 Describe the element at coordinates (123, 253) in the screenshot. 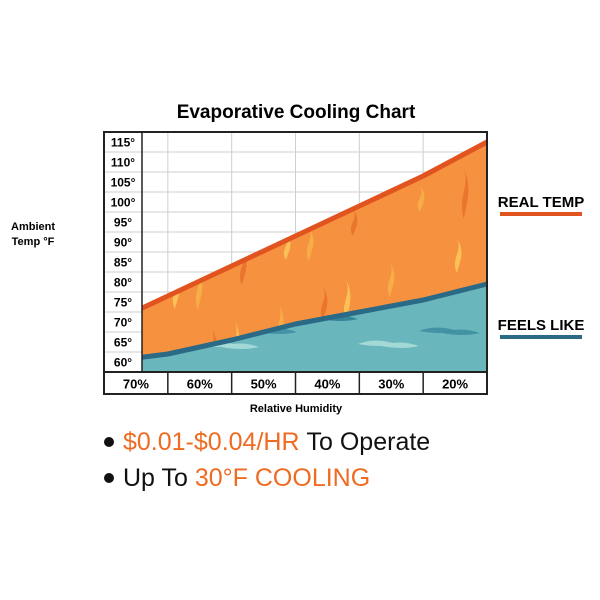

I see `y-tick-labels: 115° 110° 105° 100° 95° 90° 85° 80° 75° 70° 65° 60°` at that location.